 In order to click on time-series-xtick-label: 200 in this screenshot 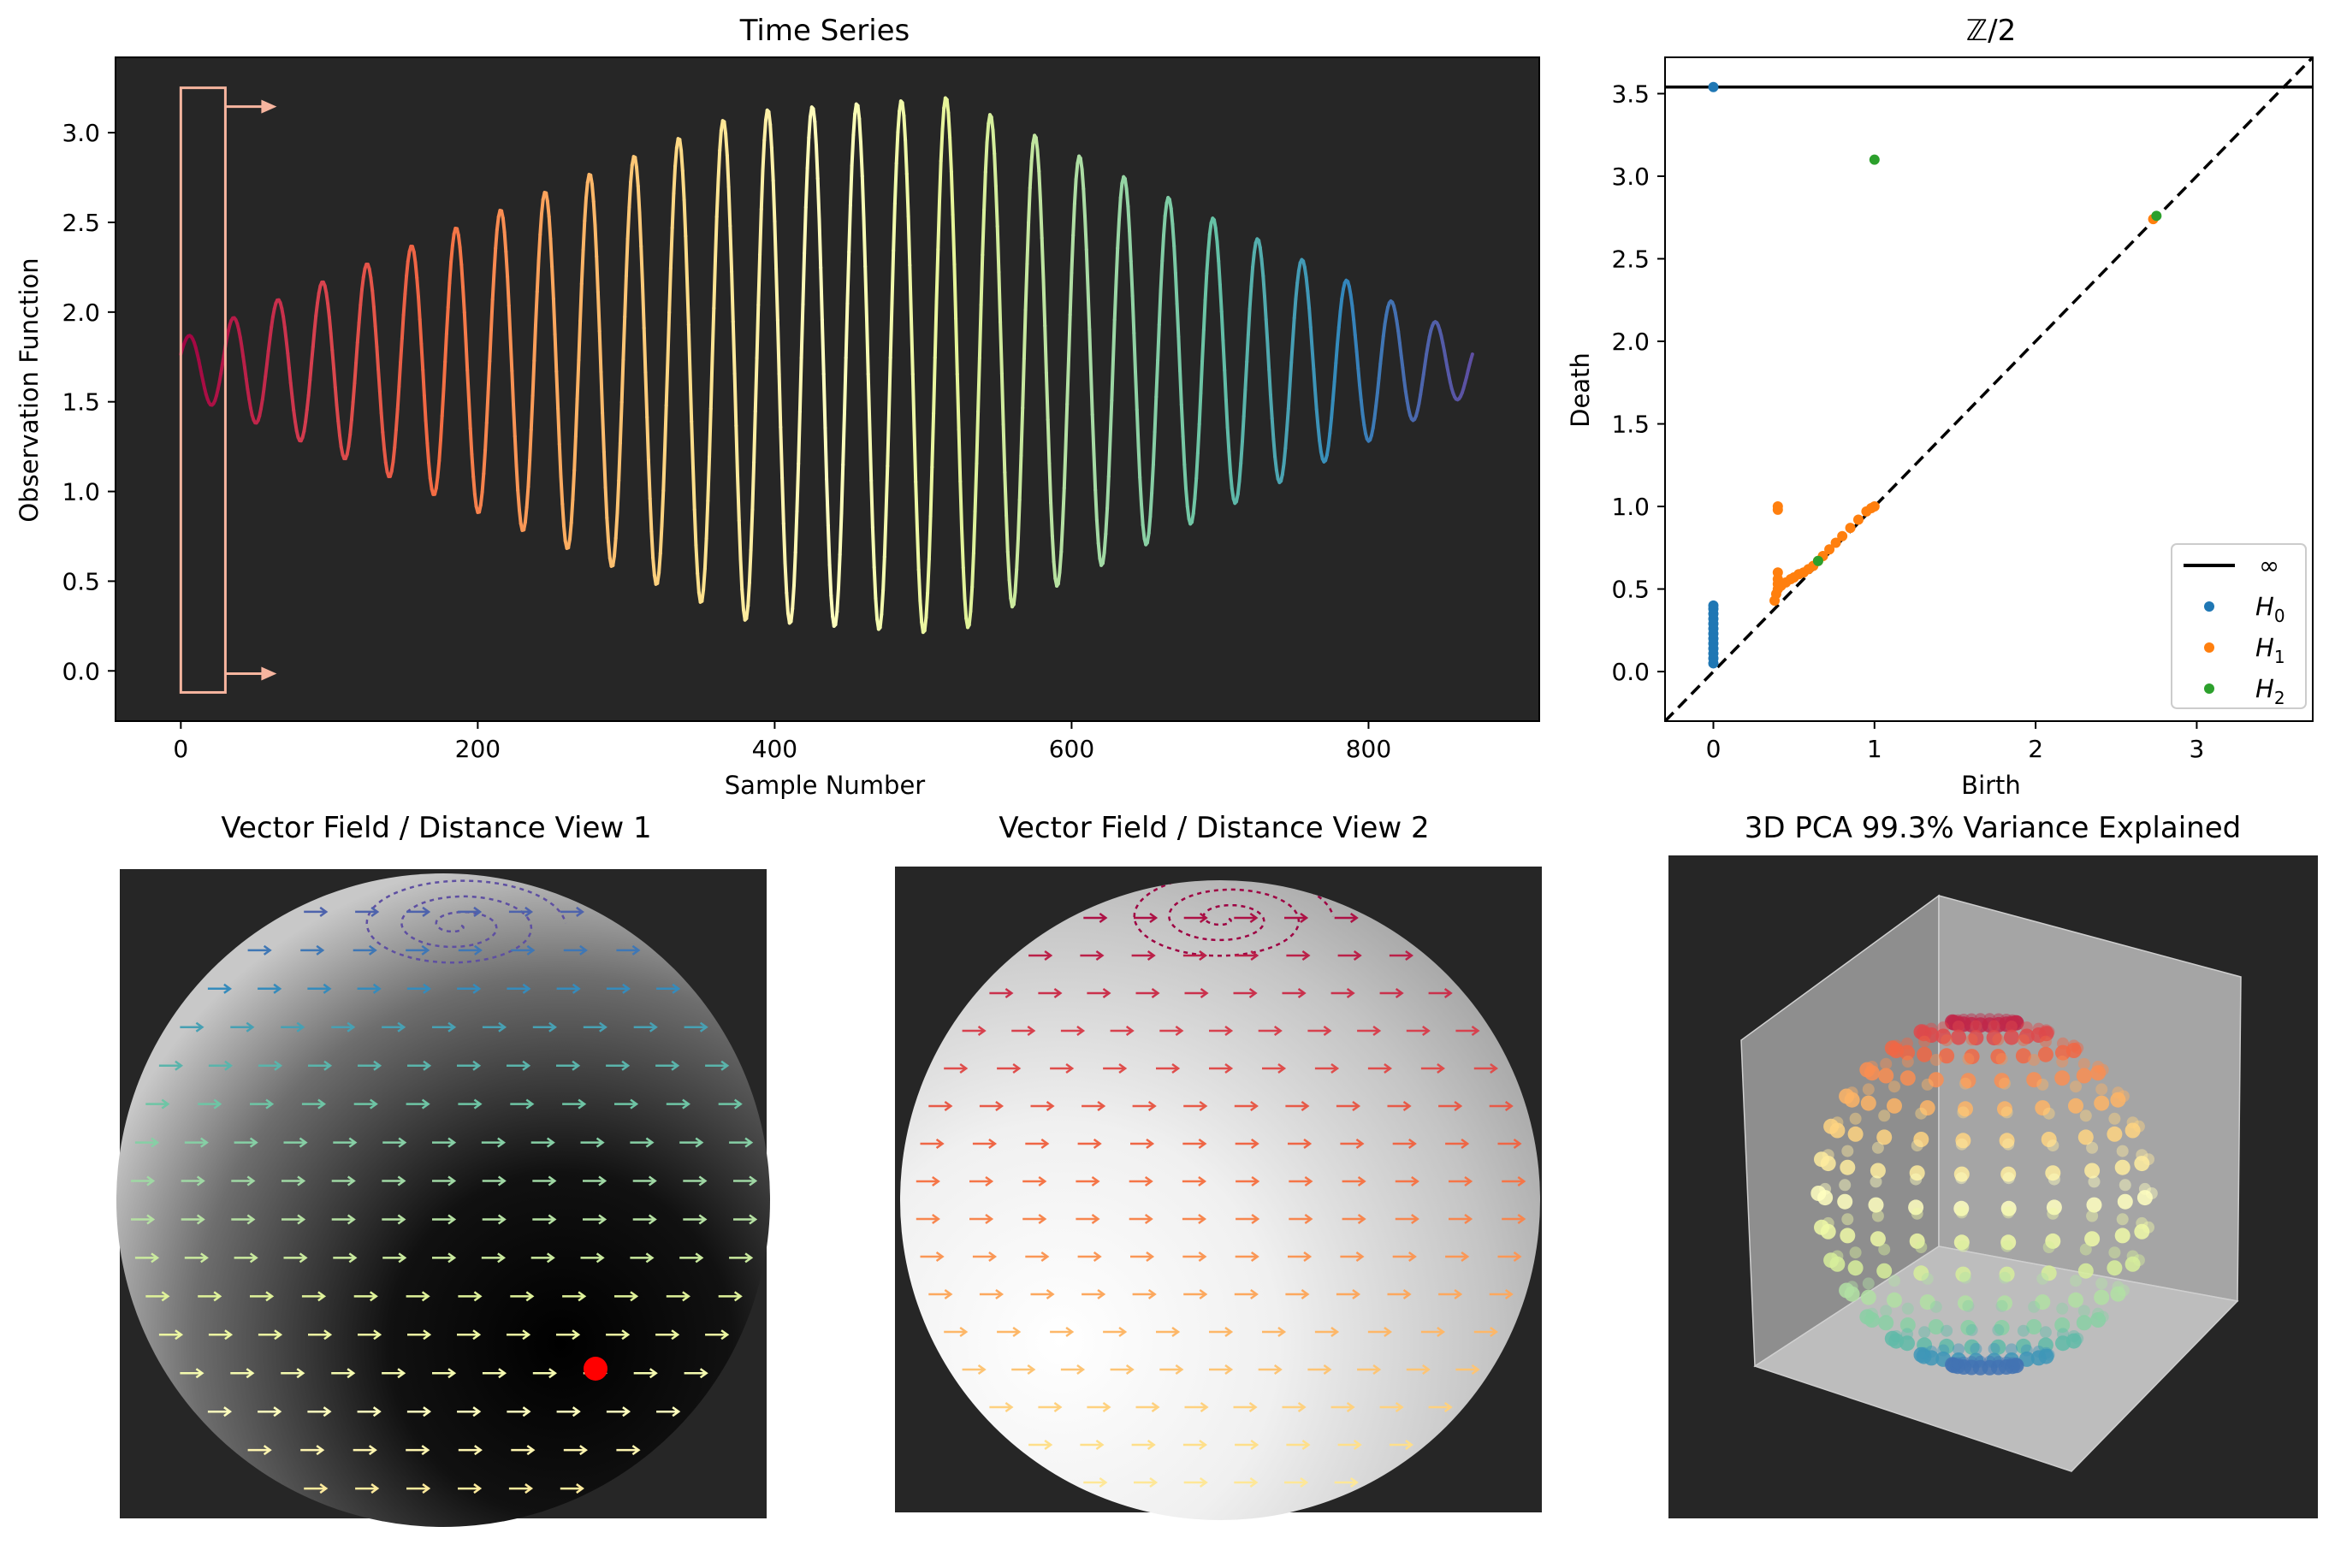, I will do `click(478, 749)`.